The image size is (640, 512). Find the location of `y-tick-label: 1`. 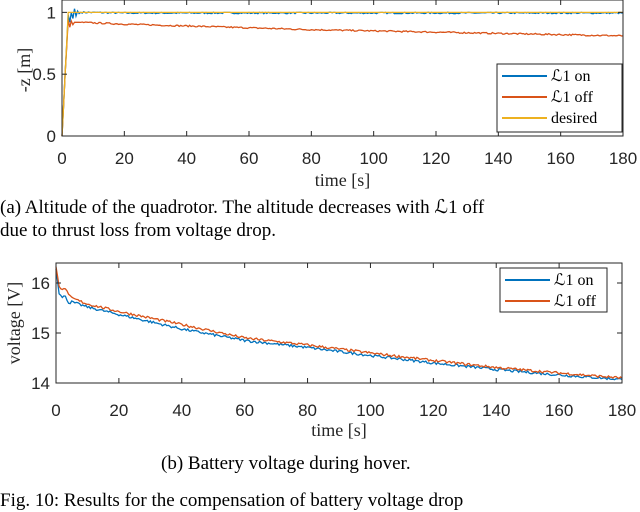

y-tick-label: 1 is located at coordinates (51, 12).